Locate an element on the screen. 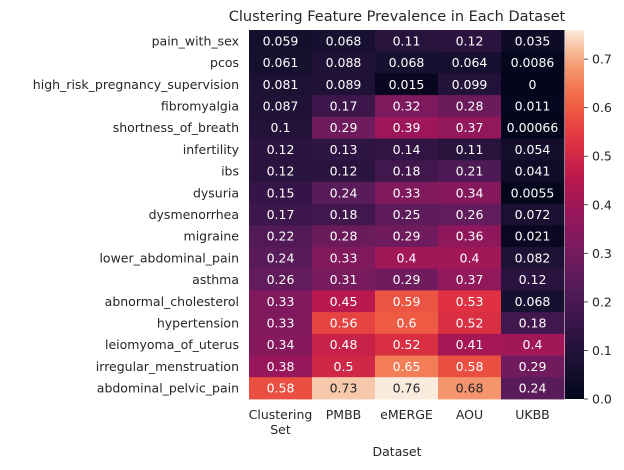 This screenshot has width=624, height=470. cell-value-label: 0.011 is located at coordinates (533, 105).